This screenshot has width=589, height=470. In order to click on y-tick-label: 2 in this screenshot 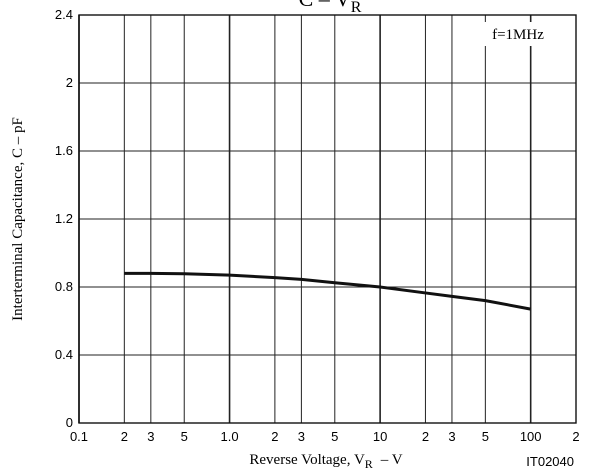, I will do `click(69, 82)`.